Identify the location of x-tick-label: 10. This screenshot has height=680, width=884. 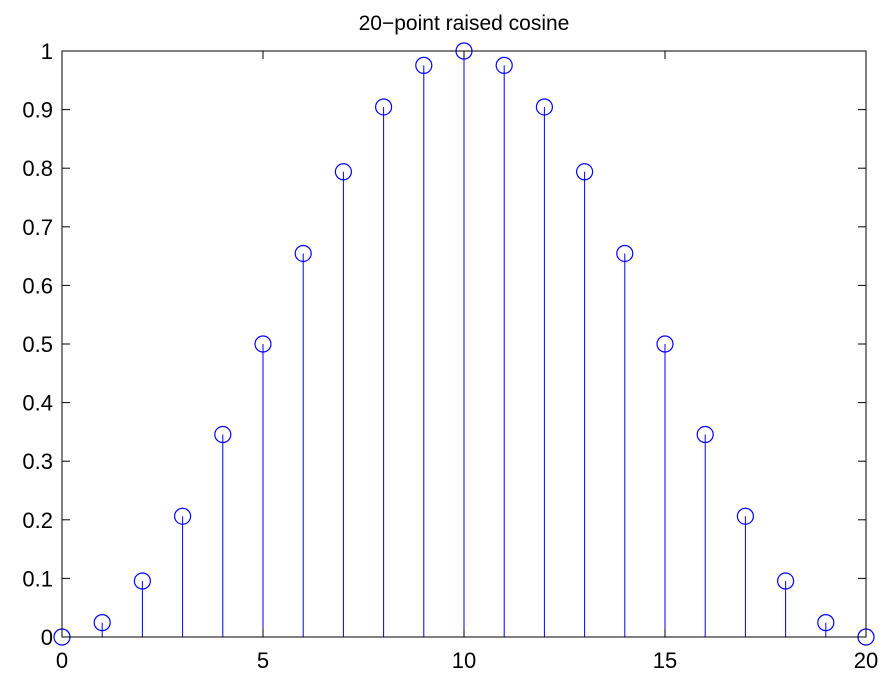
(464, 660).